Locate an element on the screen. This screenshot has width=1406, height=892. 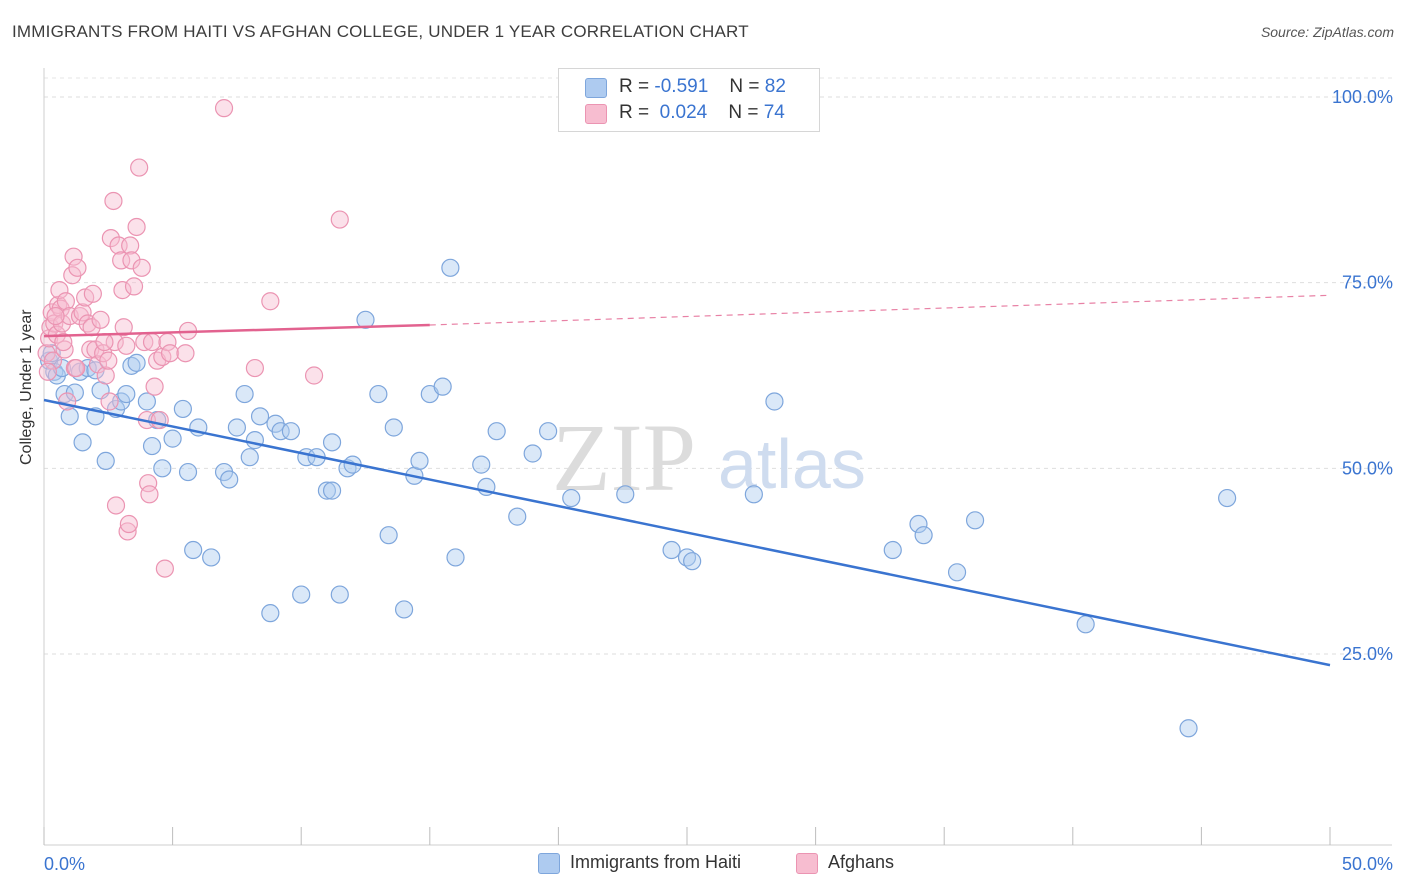
legend-r-value: 0.024 is located at coordinates (683, 112).